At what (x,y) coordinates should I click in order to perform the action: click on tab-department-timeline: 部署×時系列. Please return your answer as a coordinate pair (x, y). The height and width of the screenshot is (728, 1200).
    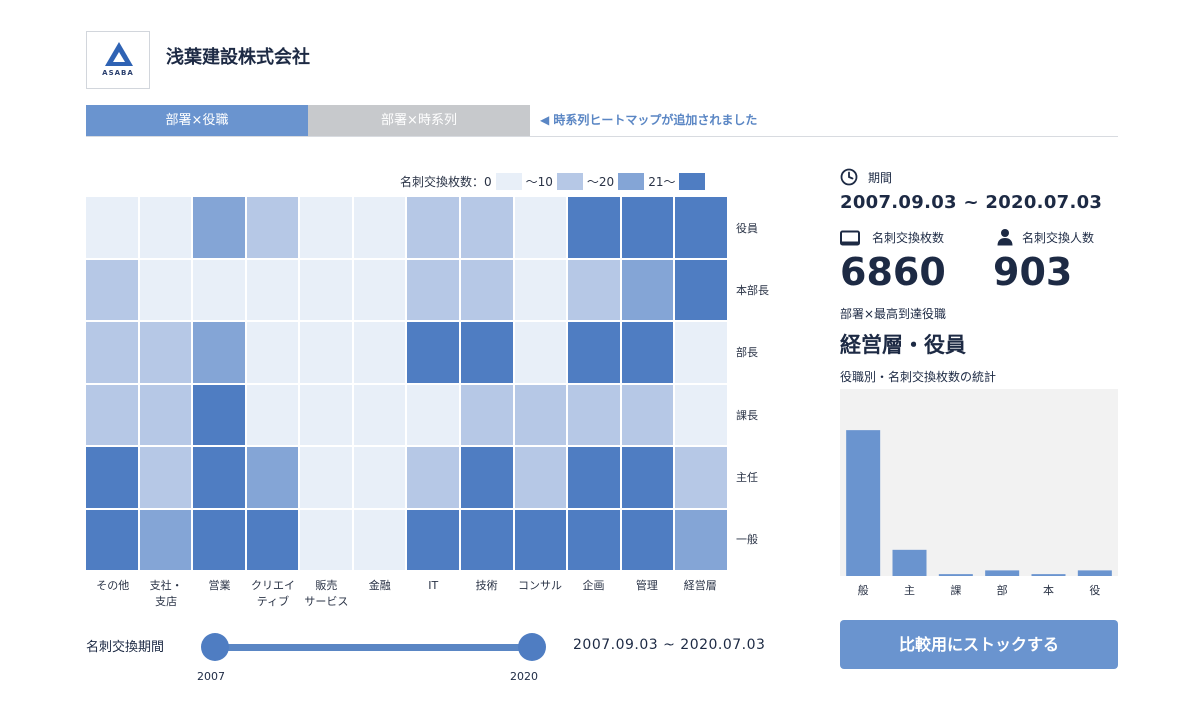
    Looking at the image, I should click on (419, 120).